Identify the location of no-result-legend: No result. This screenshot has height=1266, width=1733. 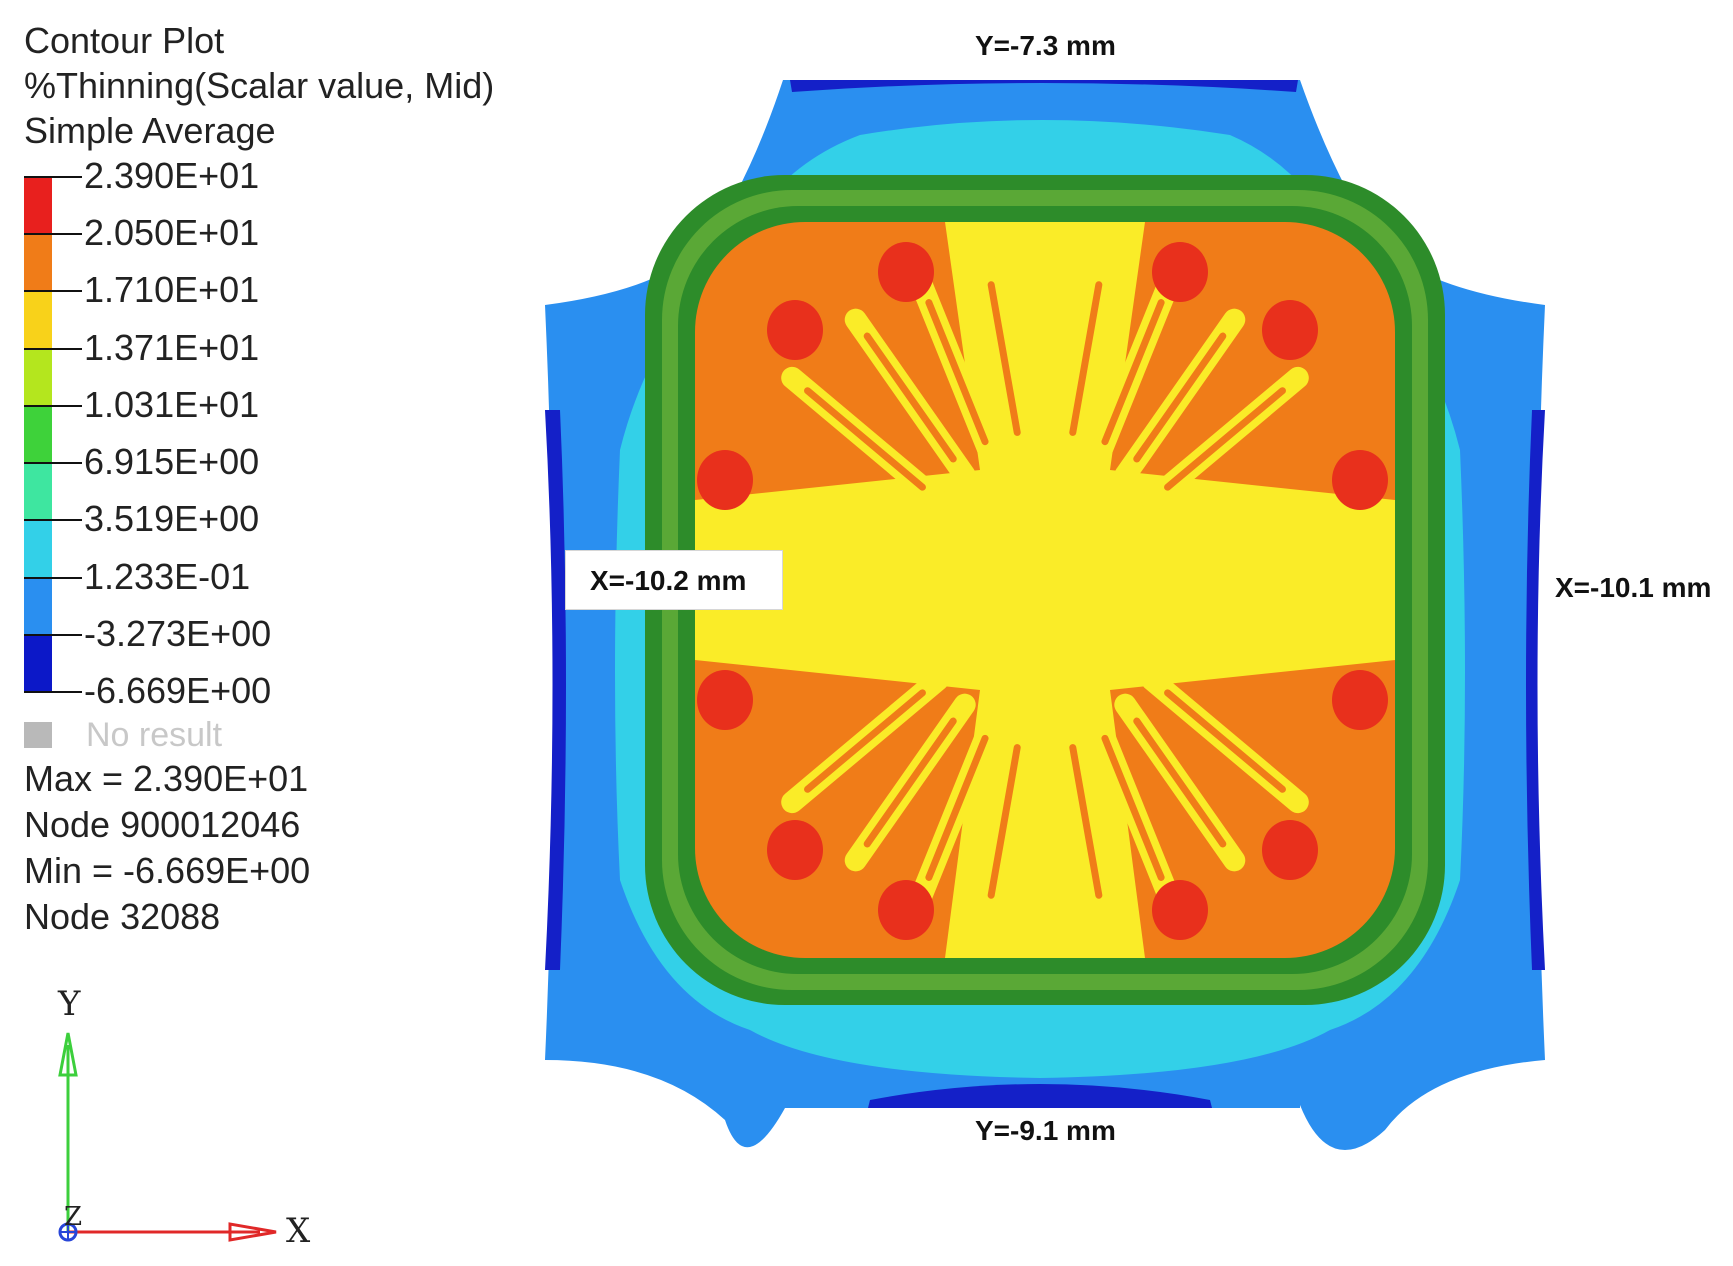
(123, 735).